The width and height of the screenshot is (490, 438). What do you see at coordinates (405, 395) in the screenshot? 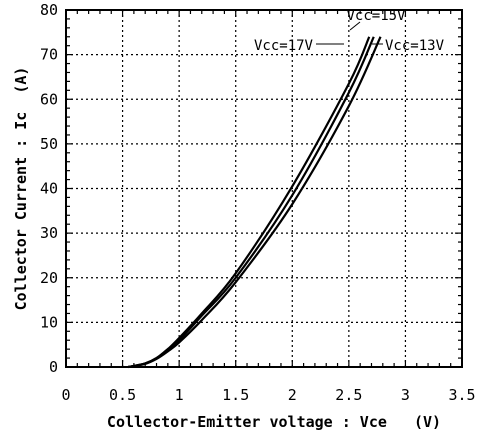
I see `x-tick-label: 3` at bounding box center [405, 395].